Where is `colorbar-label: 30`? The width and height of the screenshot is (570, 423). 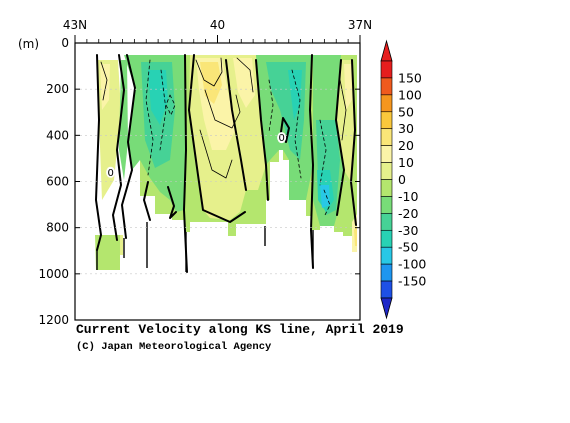 colorbar-label: 30 is located at coordinates (406, 128).